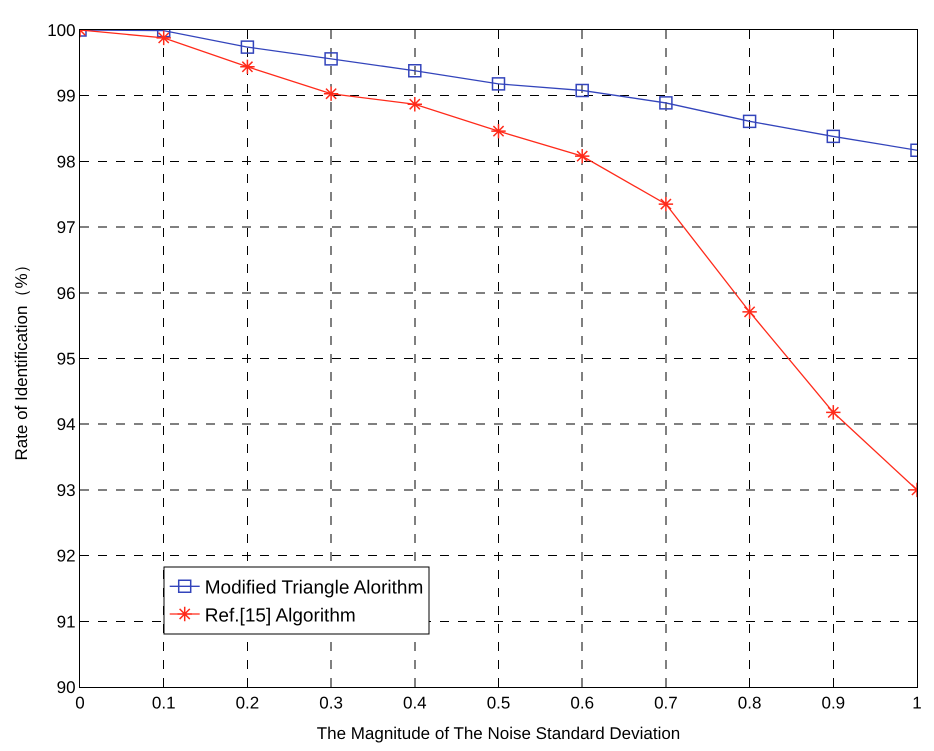 The width and height of the screenshot is (934, 751). I want to click on x-tick-label: 0.6, so click(582, 702).